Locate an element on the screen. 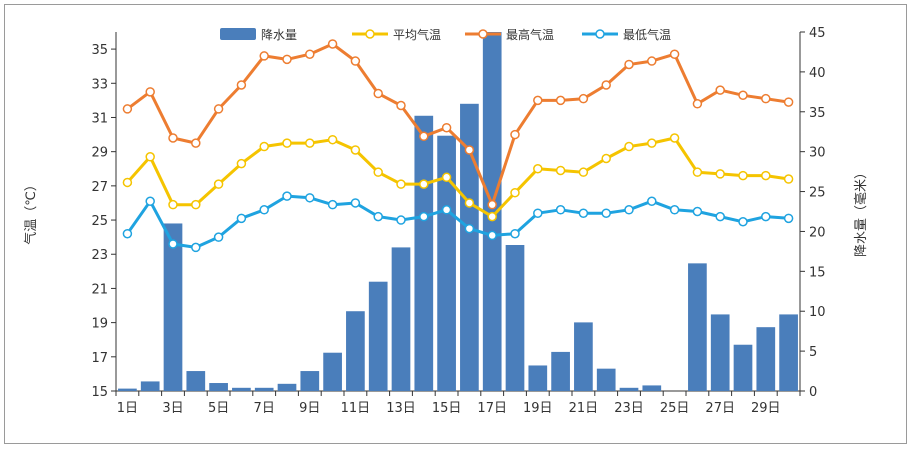 The height and width of the screenshot is (450, 913). right-axis-tick-label: 10 is located at coordinates (817, 312).